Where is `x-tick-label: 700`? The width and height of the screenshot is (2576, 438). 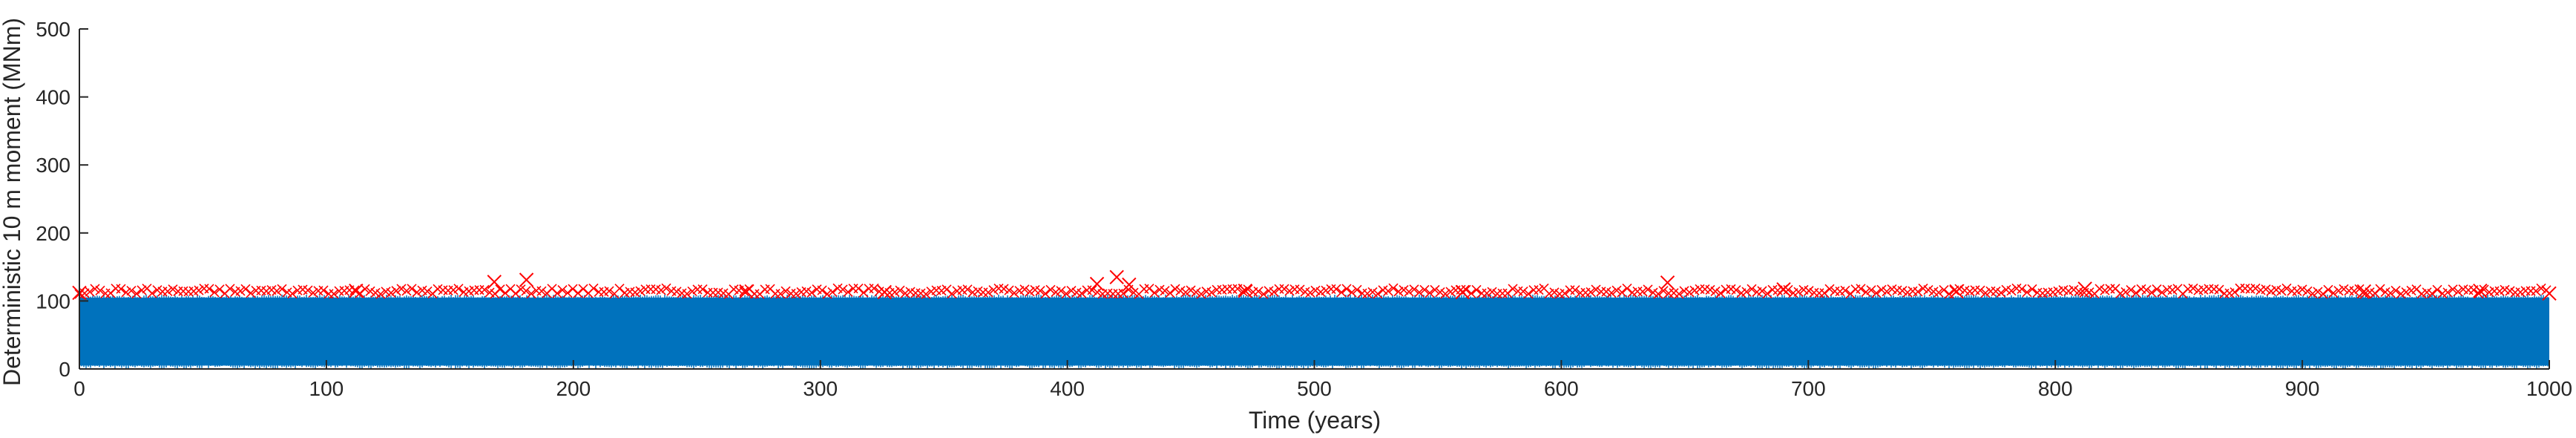
x-tick-label: 700 is located at coordinates (1808, 388).